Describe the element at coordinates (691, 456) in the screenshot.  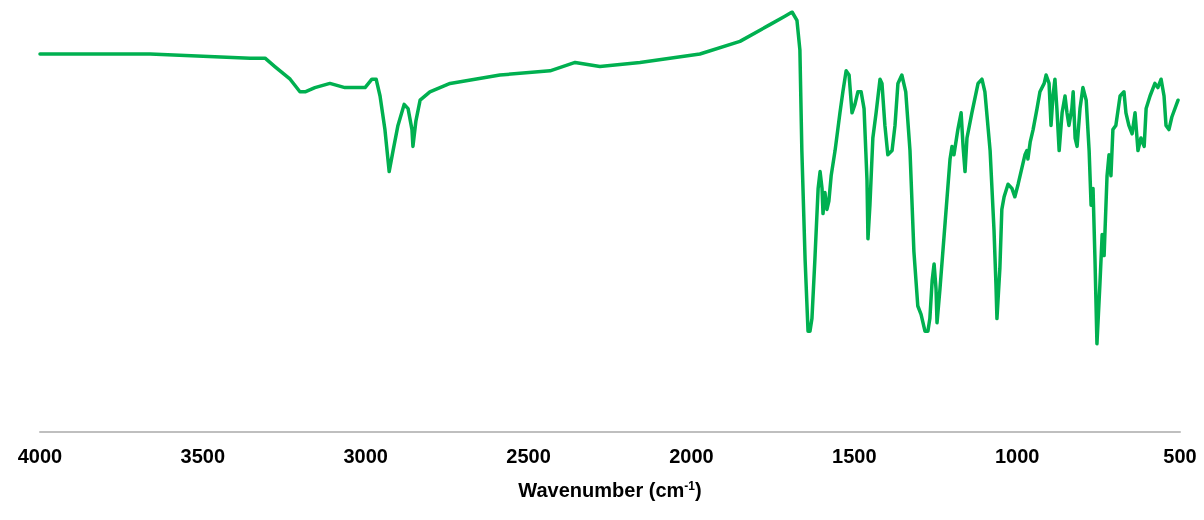
I see `x-tick-label: 2000` at that location.